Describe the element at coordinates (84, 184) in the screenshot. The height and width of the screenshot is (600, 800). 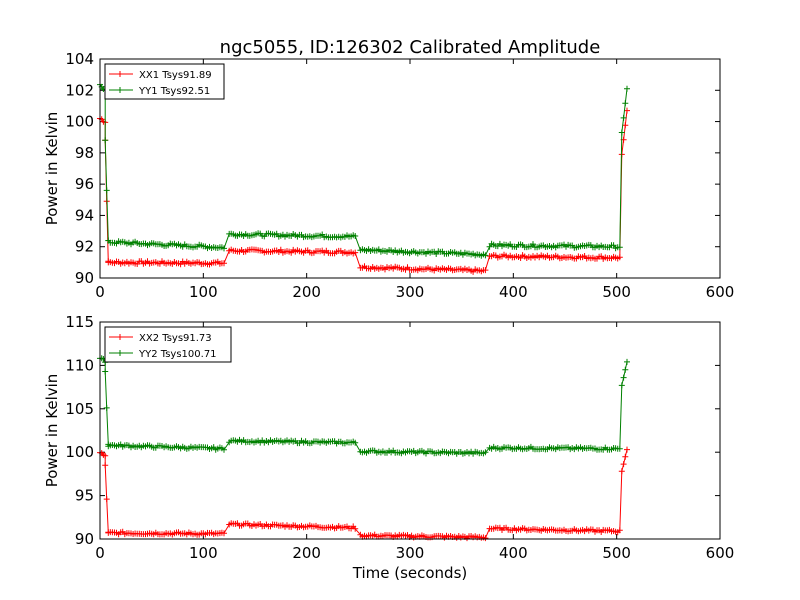
I see `top-y-tick-label: 96` at that location.